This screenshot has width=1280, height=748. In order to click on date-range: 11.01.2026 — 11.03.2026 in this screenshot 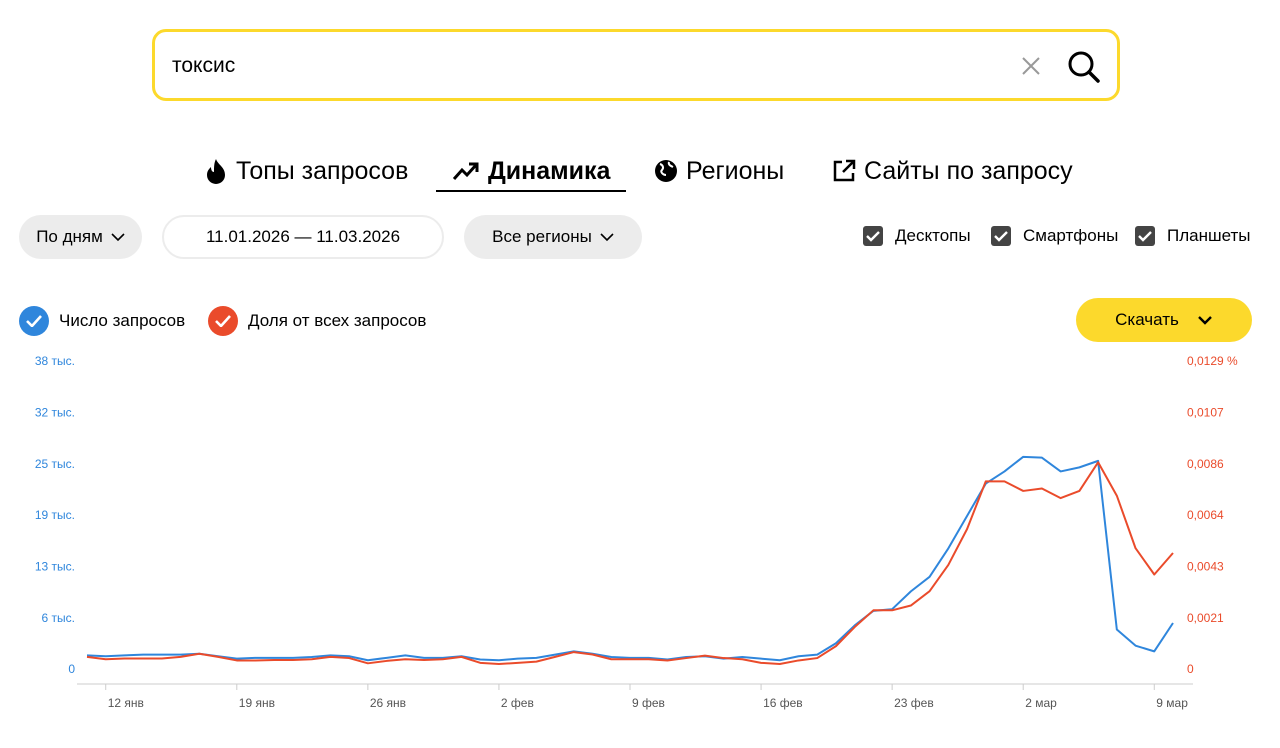, I will do `click(303, 237)`.